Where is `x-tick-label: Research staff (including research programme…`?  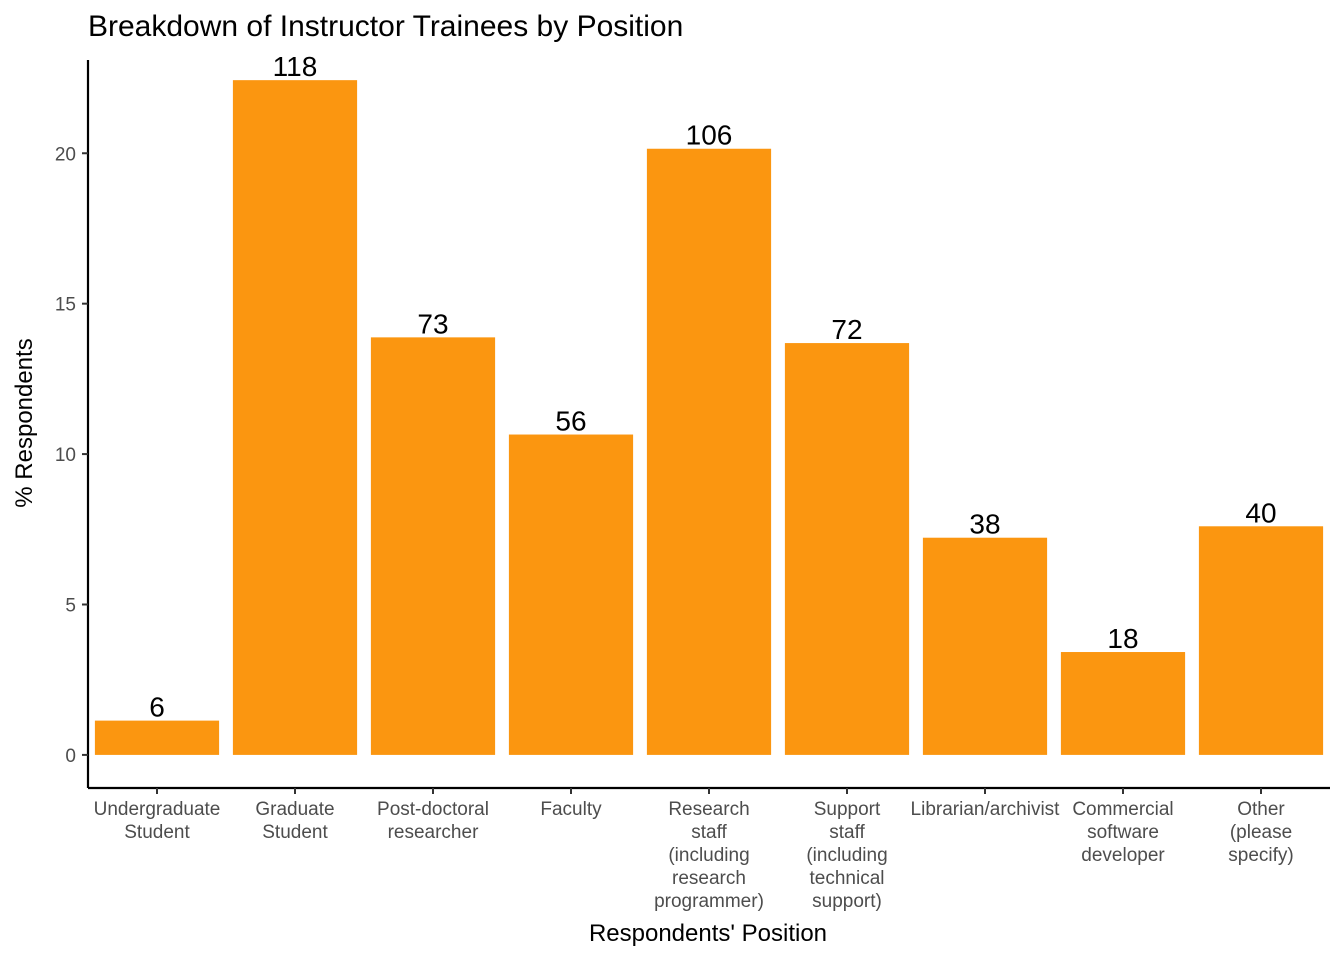
x-tick-label: Research staff (including research programme… is located at coordinates (709, 855).